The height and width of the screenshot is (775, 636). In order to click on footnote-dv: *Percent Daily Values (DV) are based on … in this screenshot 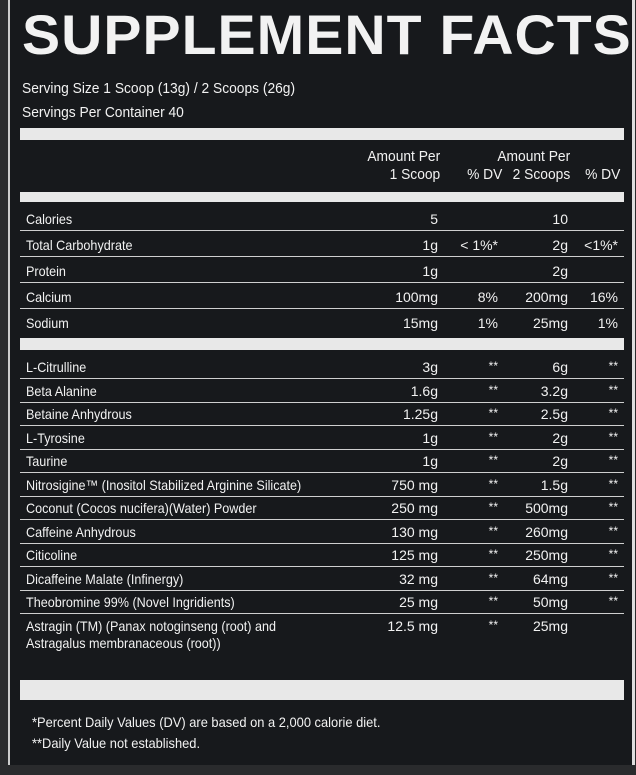, I will do `click(206, 722)`.